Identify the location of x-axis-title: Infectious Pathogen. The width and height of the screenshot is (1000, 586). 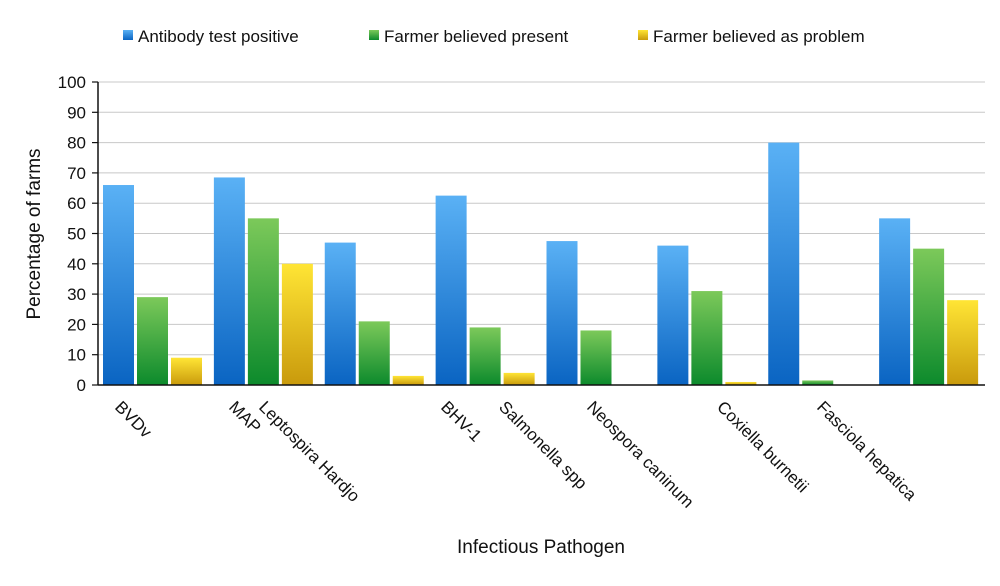
(541, 547).